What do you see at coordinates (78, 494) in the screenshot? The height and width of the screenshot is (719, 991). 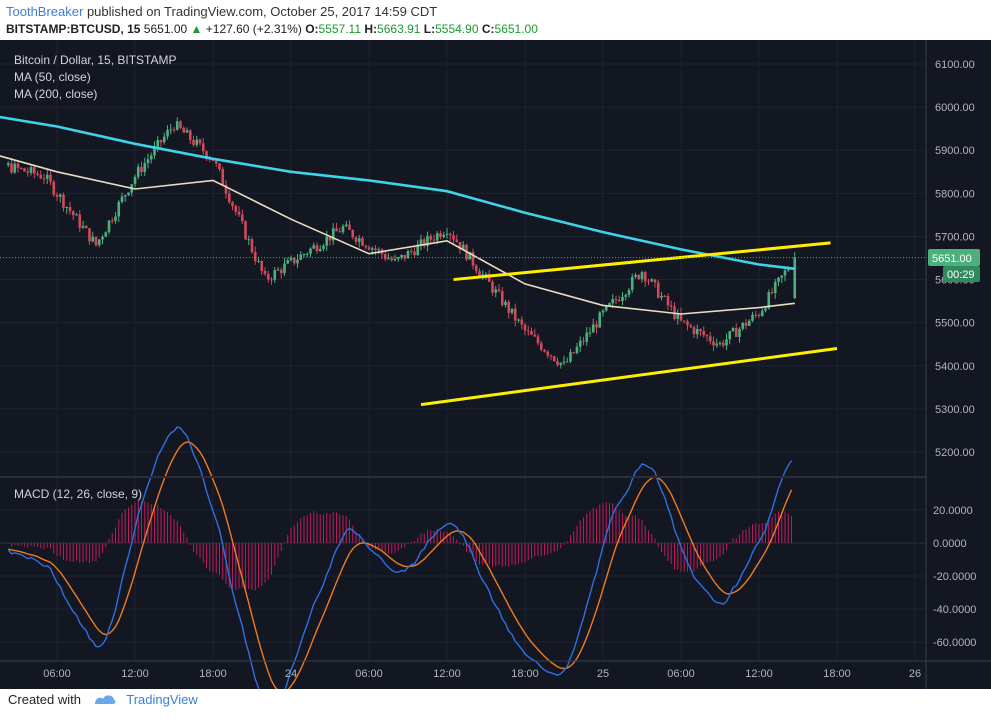 I see `macd-legend: MACD (12, 26, close, 9)` at bounding box center [78, 494].